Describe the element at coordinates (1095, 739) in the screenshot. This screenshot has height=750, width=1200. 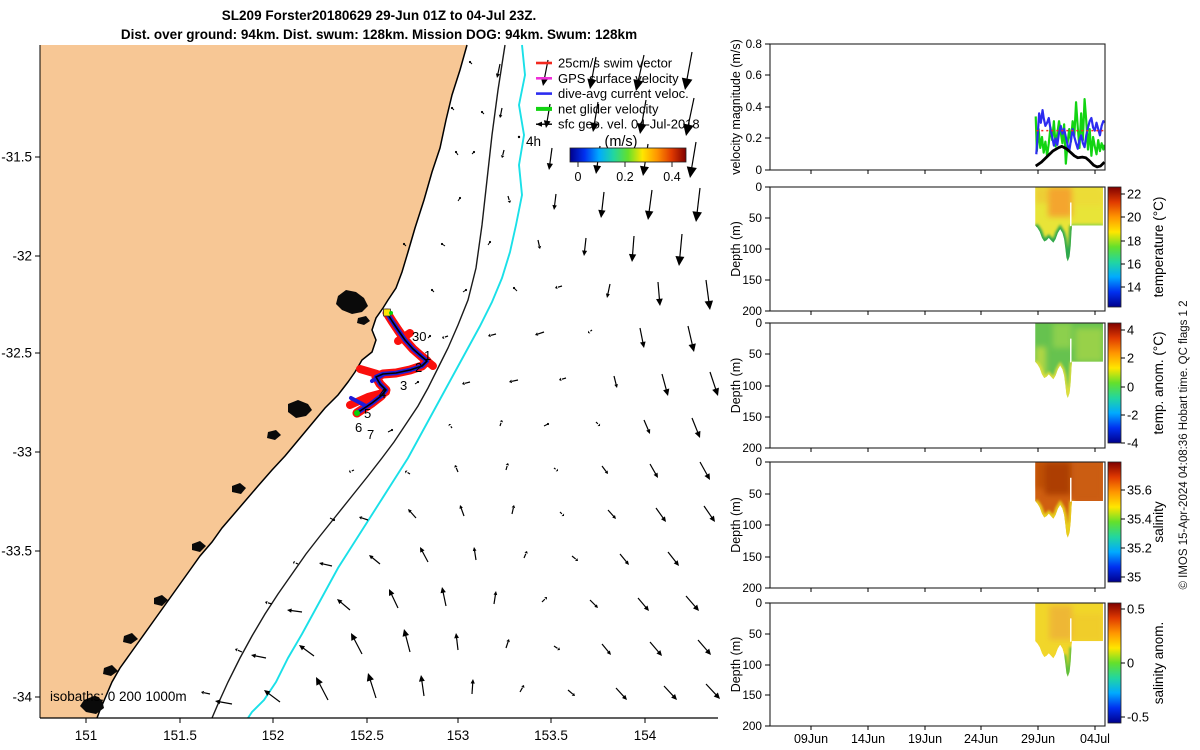
I see `time-tick-label: 04Jul` at that location.